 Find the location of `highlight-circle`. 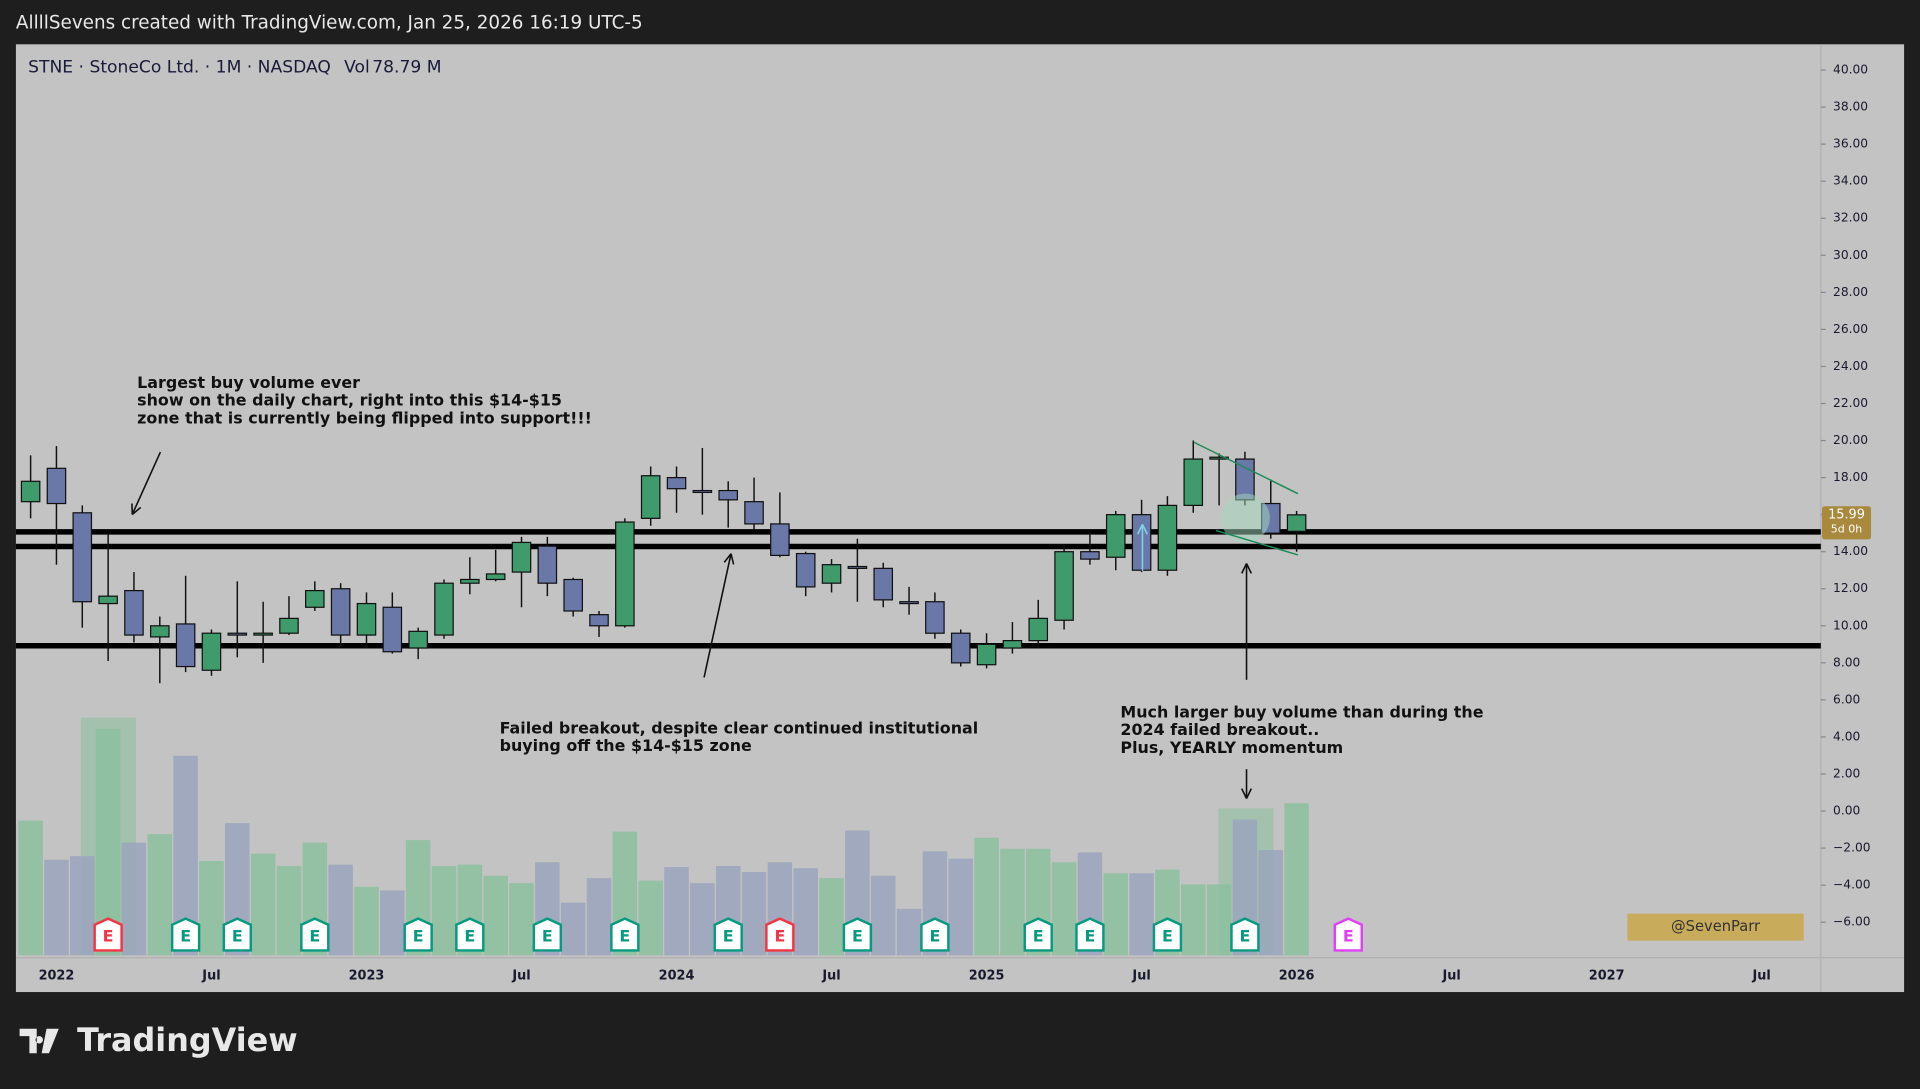

highlight-circle is located at coordinates (1245, 518).